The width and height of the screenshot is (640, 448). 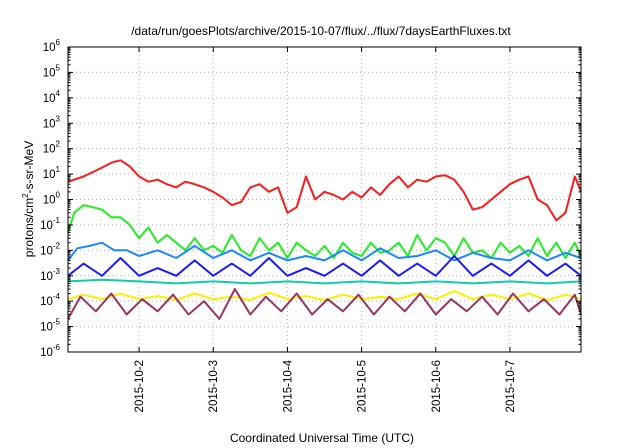 What do you see at coordinates (58, 93) in the screenshot?
I see `y-tick-exponent: 4` at bounding box center [58, 93].